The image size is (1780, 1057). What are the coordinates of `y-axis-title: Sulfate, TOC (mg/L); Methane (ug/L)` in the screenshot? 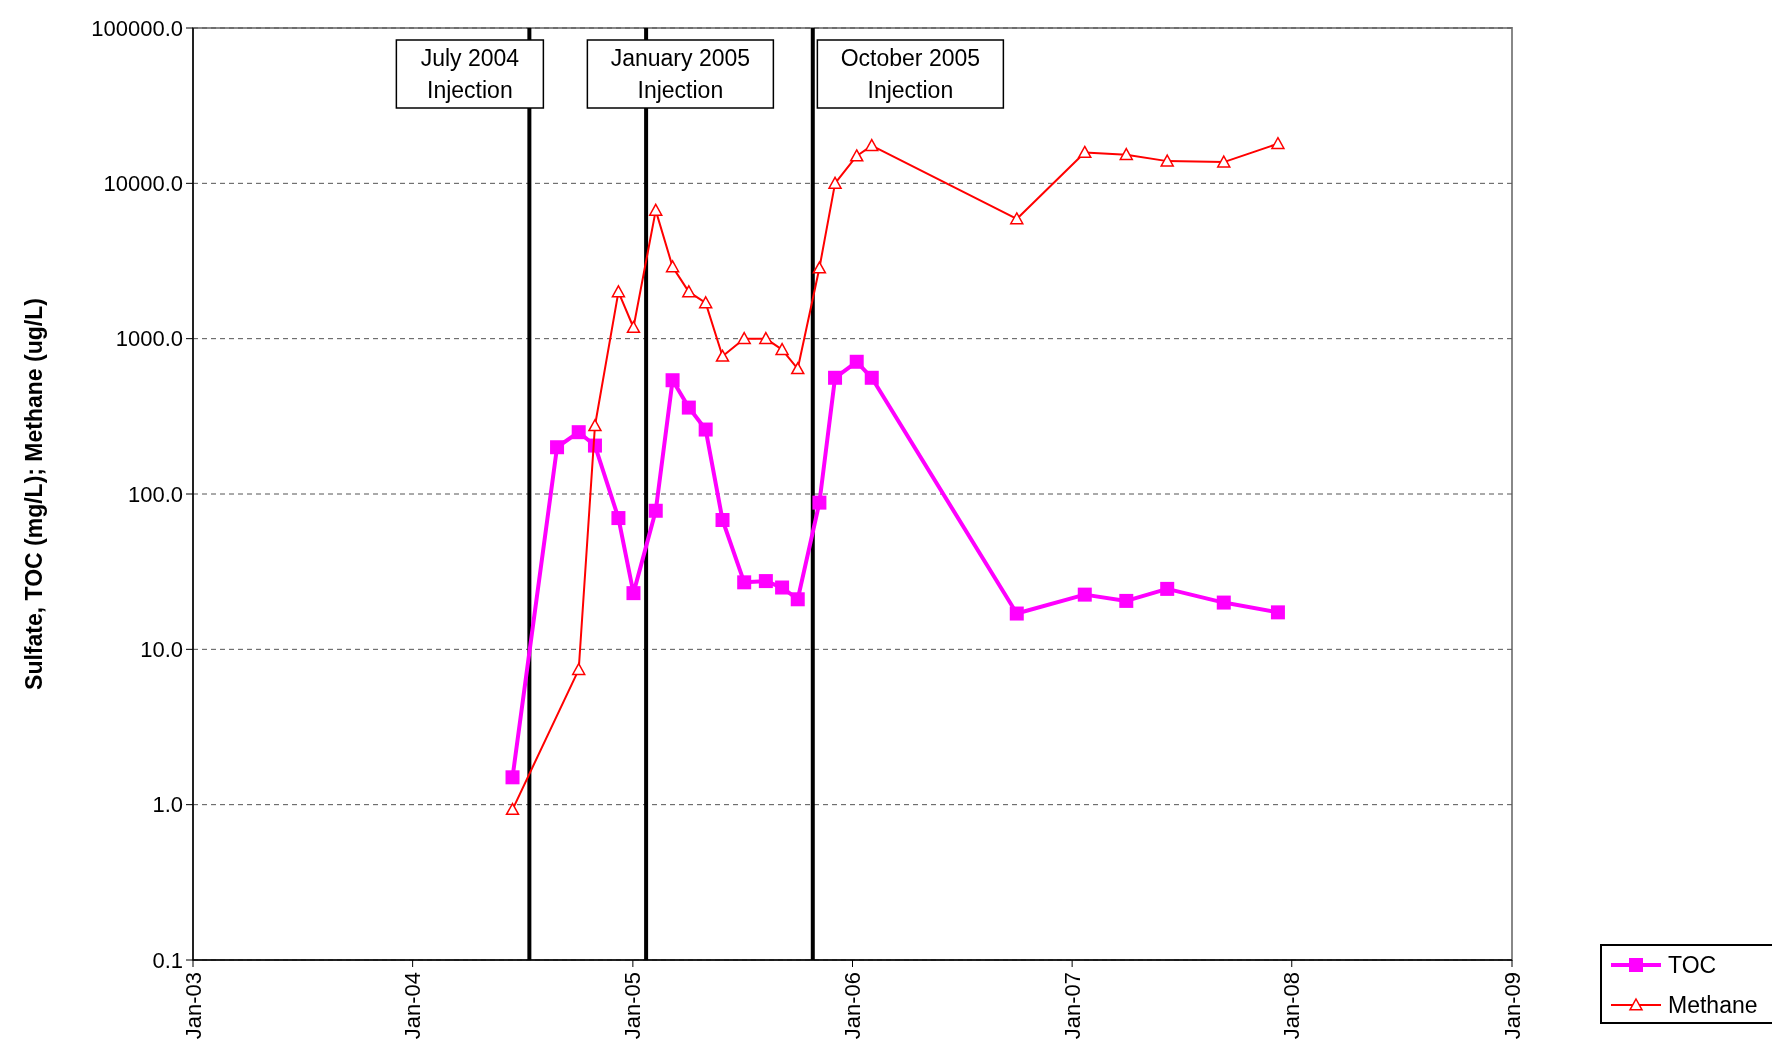 It's located at (34, 494).